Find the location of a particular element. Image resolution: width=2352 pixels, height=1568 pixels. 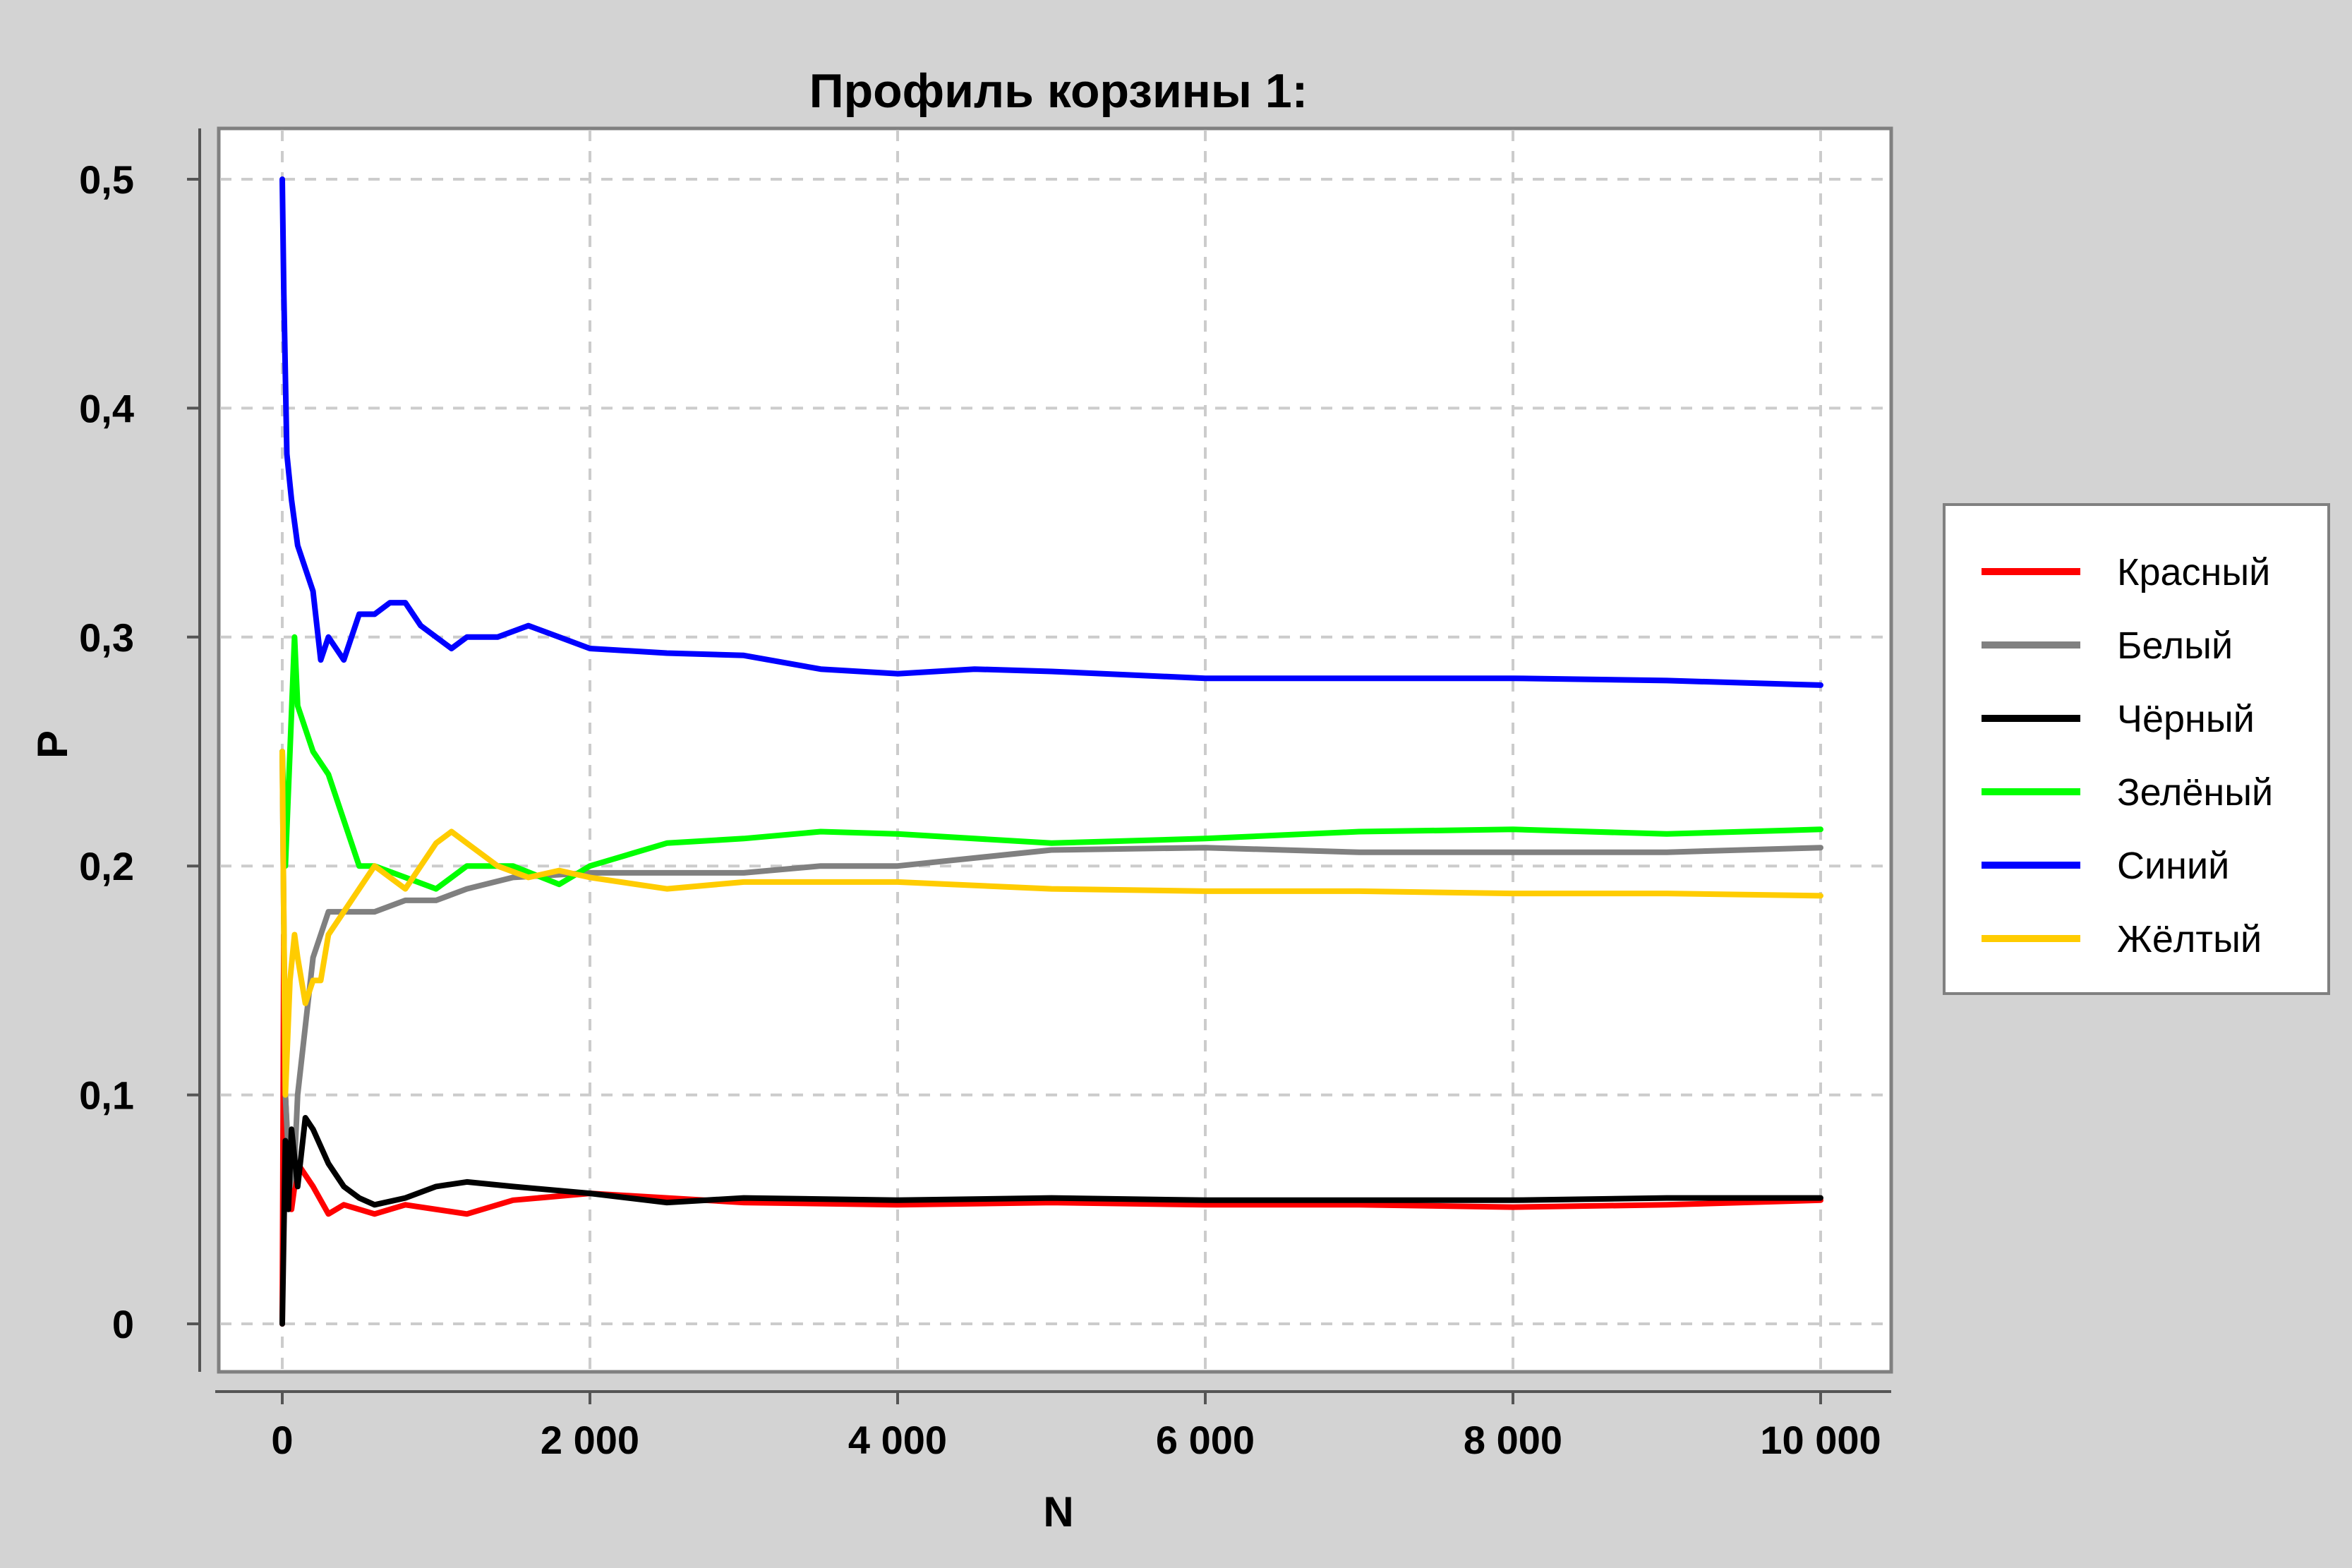

y-tick-label: 0,1 is located at coordinates (107, 1095).